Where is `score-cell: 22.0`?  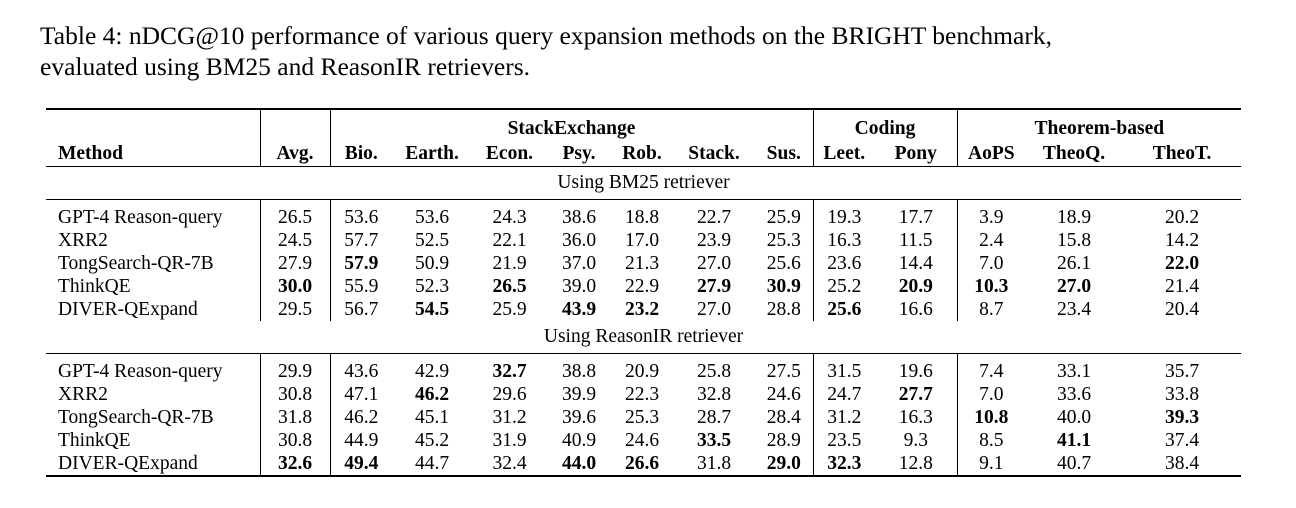
score-cell: 22.0 is located at coordinates (1182, 263).